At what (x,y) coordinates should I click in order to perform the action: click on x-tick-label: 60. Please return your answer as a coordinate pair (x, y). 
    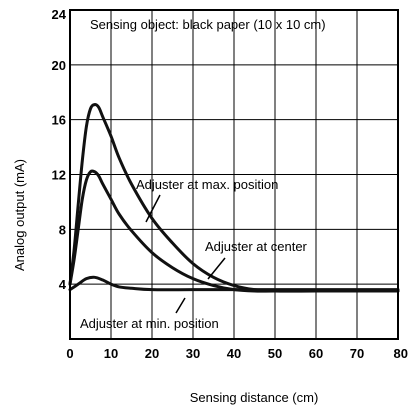
    Looking at the image, I should click on (316, 353).